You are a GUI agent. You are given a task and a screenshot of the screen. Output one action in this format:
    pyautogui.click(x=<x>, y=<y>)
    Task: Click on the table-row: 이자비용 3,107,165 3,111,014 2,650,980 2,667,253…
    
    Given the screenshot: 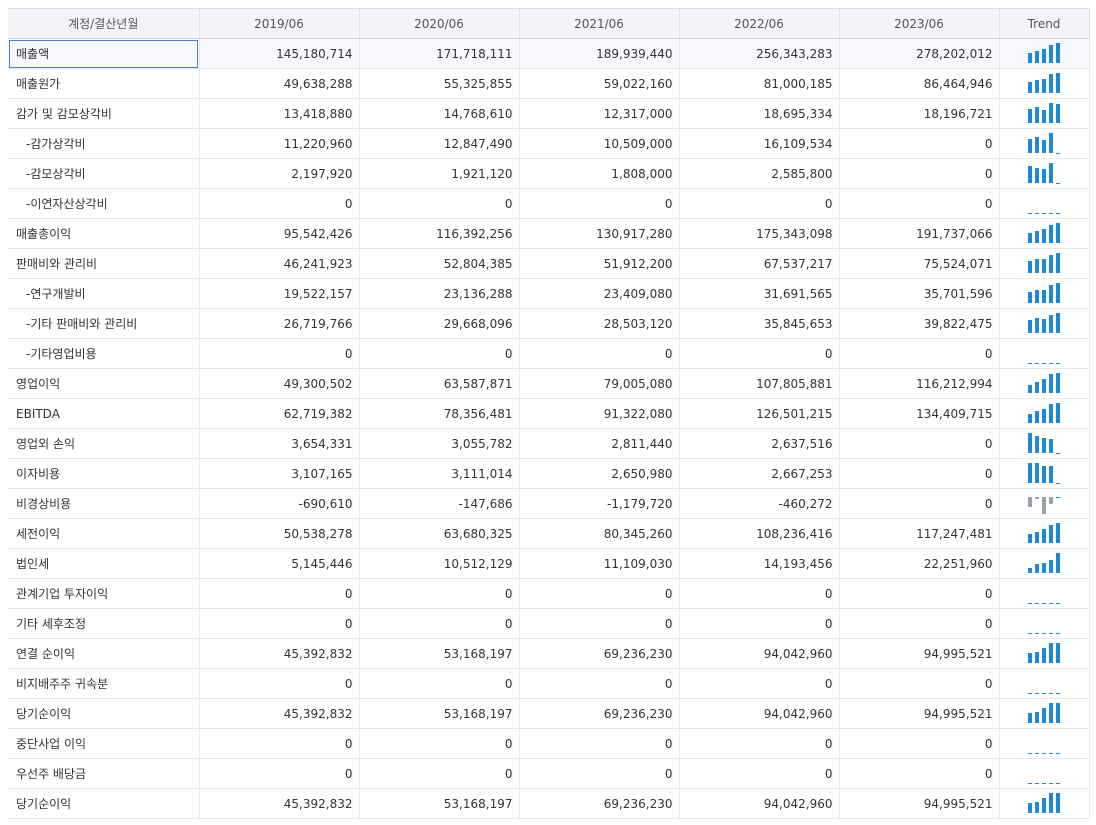 What is the action you would take?
    pyautogui.click(x=549, y=473)
    